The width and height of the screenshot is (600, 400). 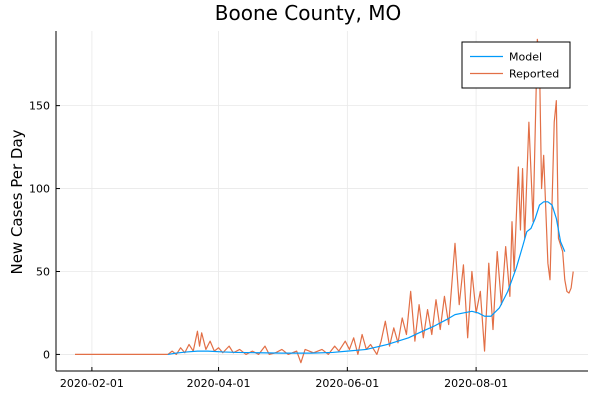 I want to click on x-tick-label: 2020-06-01, so click(x=347, y=383).